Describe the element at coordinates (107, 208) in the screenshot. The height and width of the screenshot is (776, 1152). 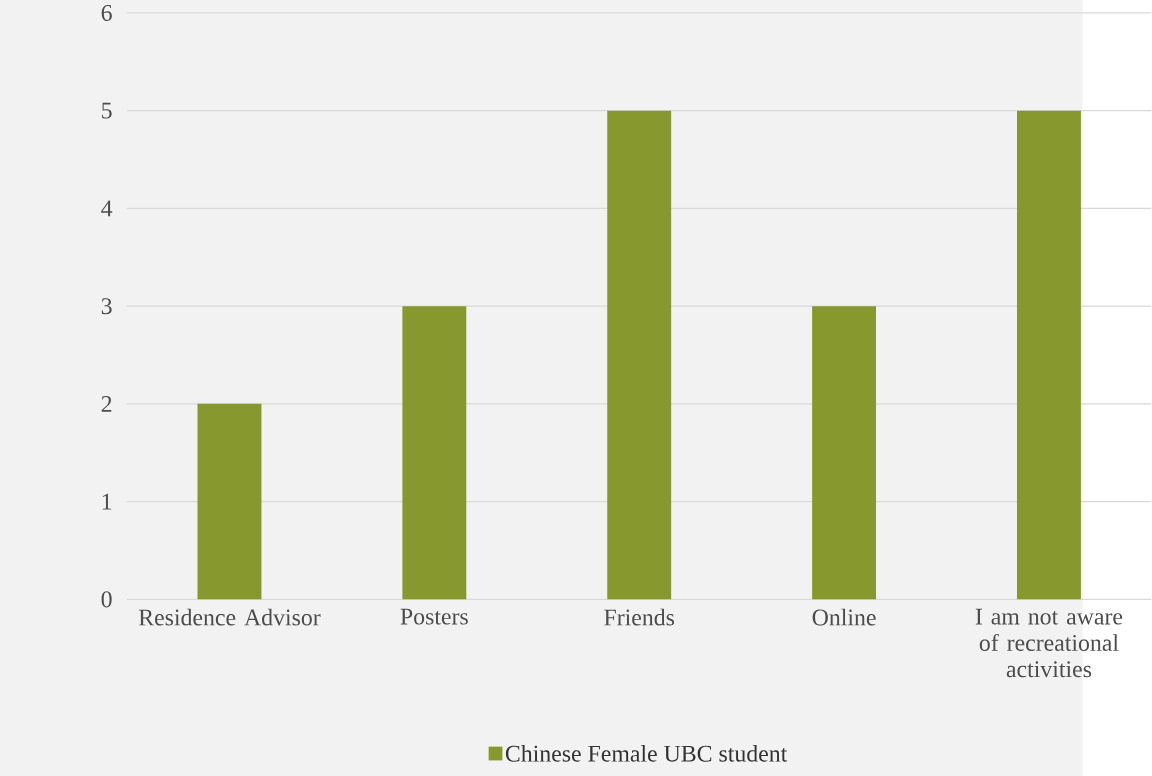
I see `y-tick-label: 4` at that location.